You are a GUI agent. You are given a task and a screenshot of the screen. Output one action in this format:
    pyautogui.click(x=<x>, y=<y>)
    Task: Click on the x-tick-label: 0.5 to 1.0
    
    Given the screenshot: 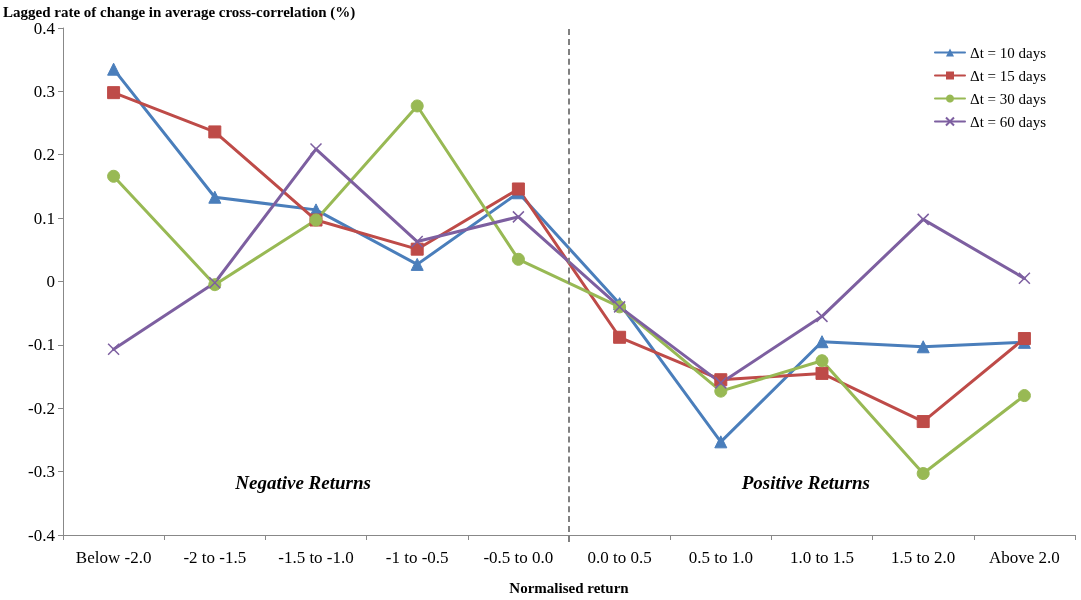 What is the action you would take?
    pyautogui.click(x=720, y=557)
    